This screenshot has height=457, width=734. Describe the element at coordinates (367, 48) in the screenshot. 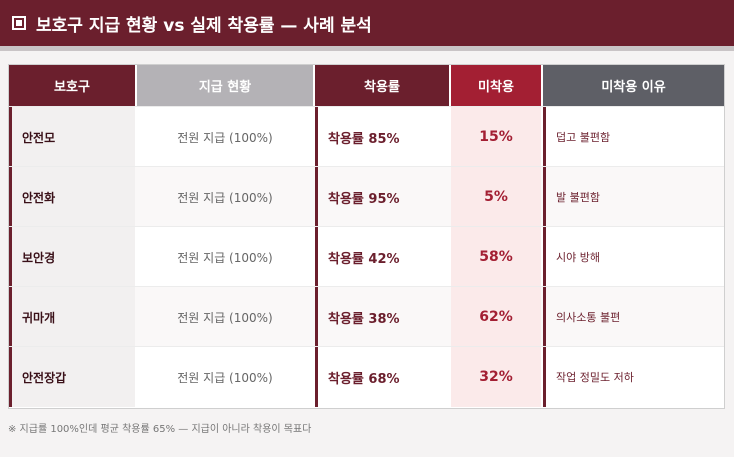

I see `header-divider` at that location.